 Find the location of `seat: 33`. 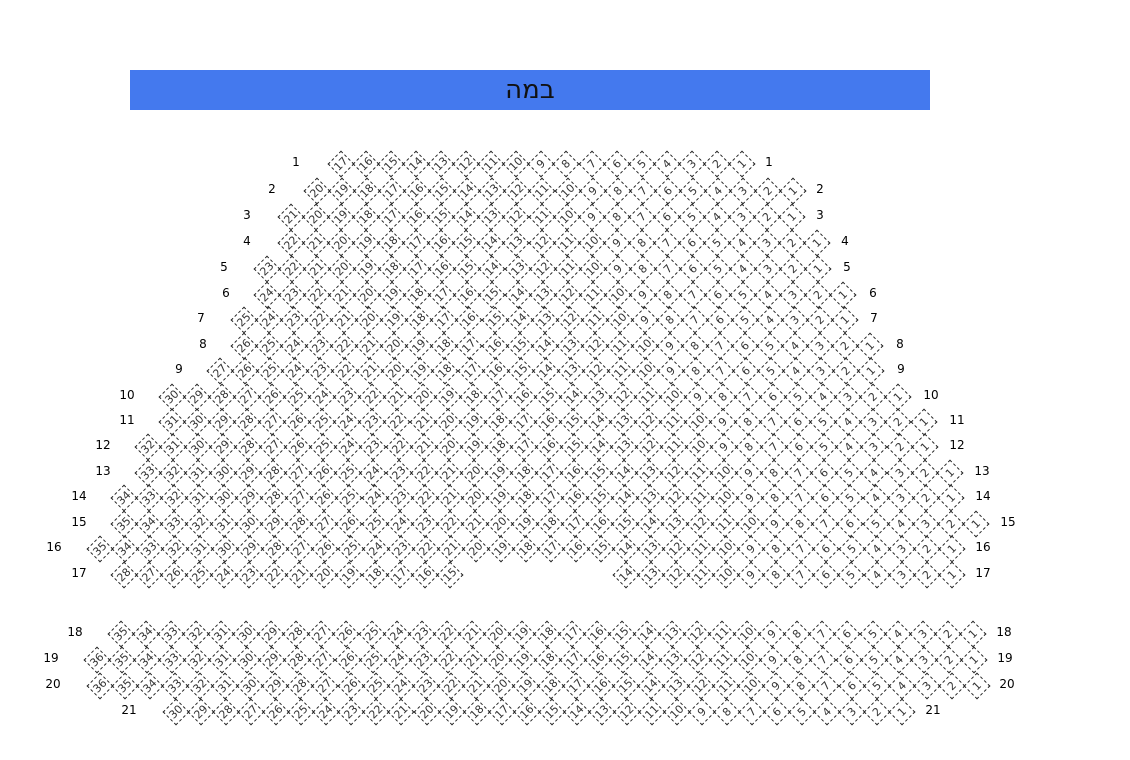

seat: 33 is located at coordinates (174, 524).